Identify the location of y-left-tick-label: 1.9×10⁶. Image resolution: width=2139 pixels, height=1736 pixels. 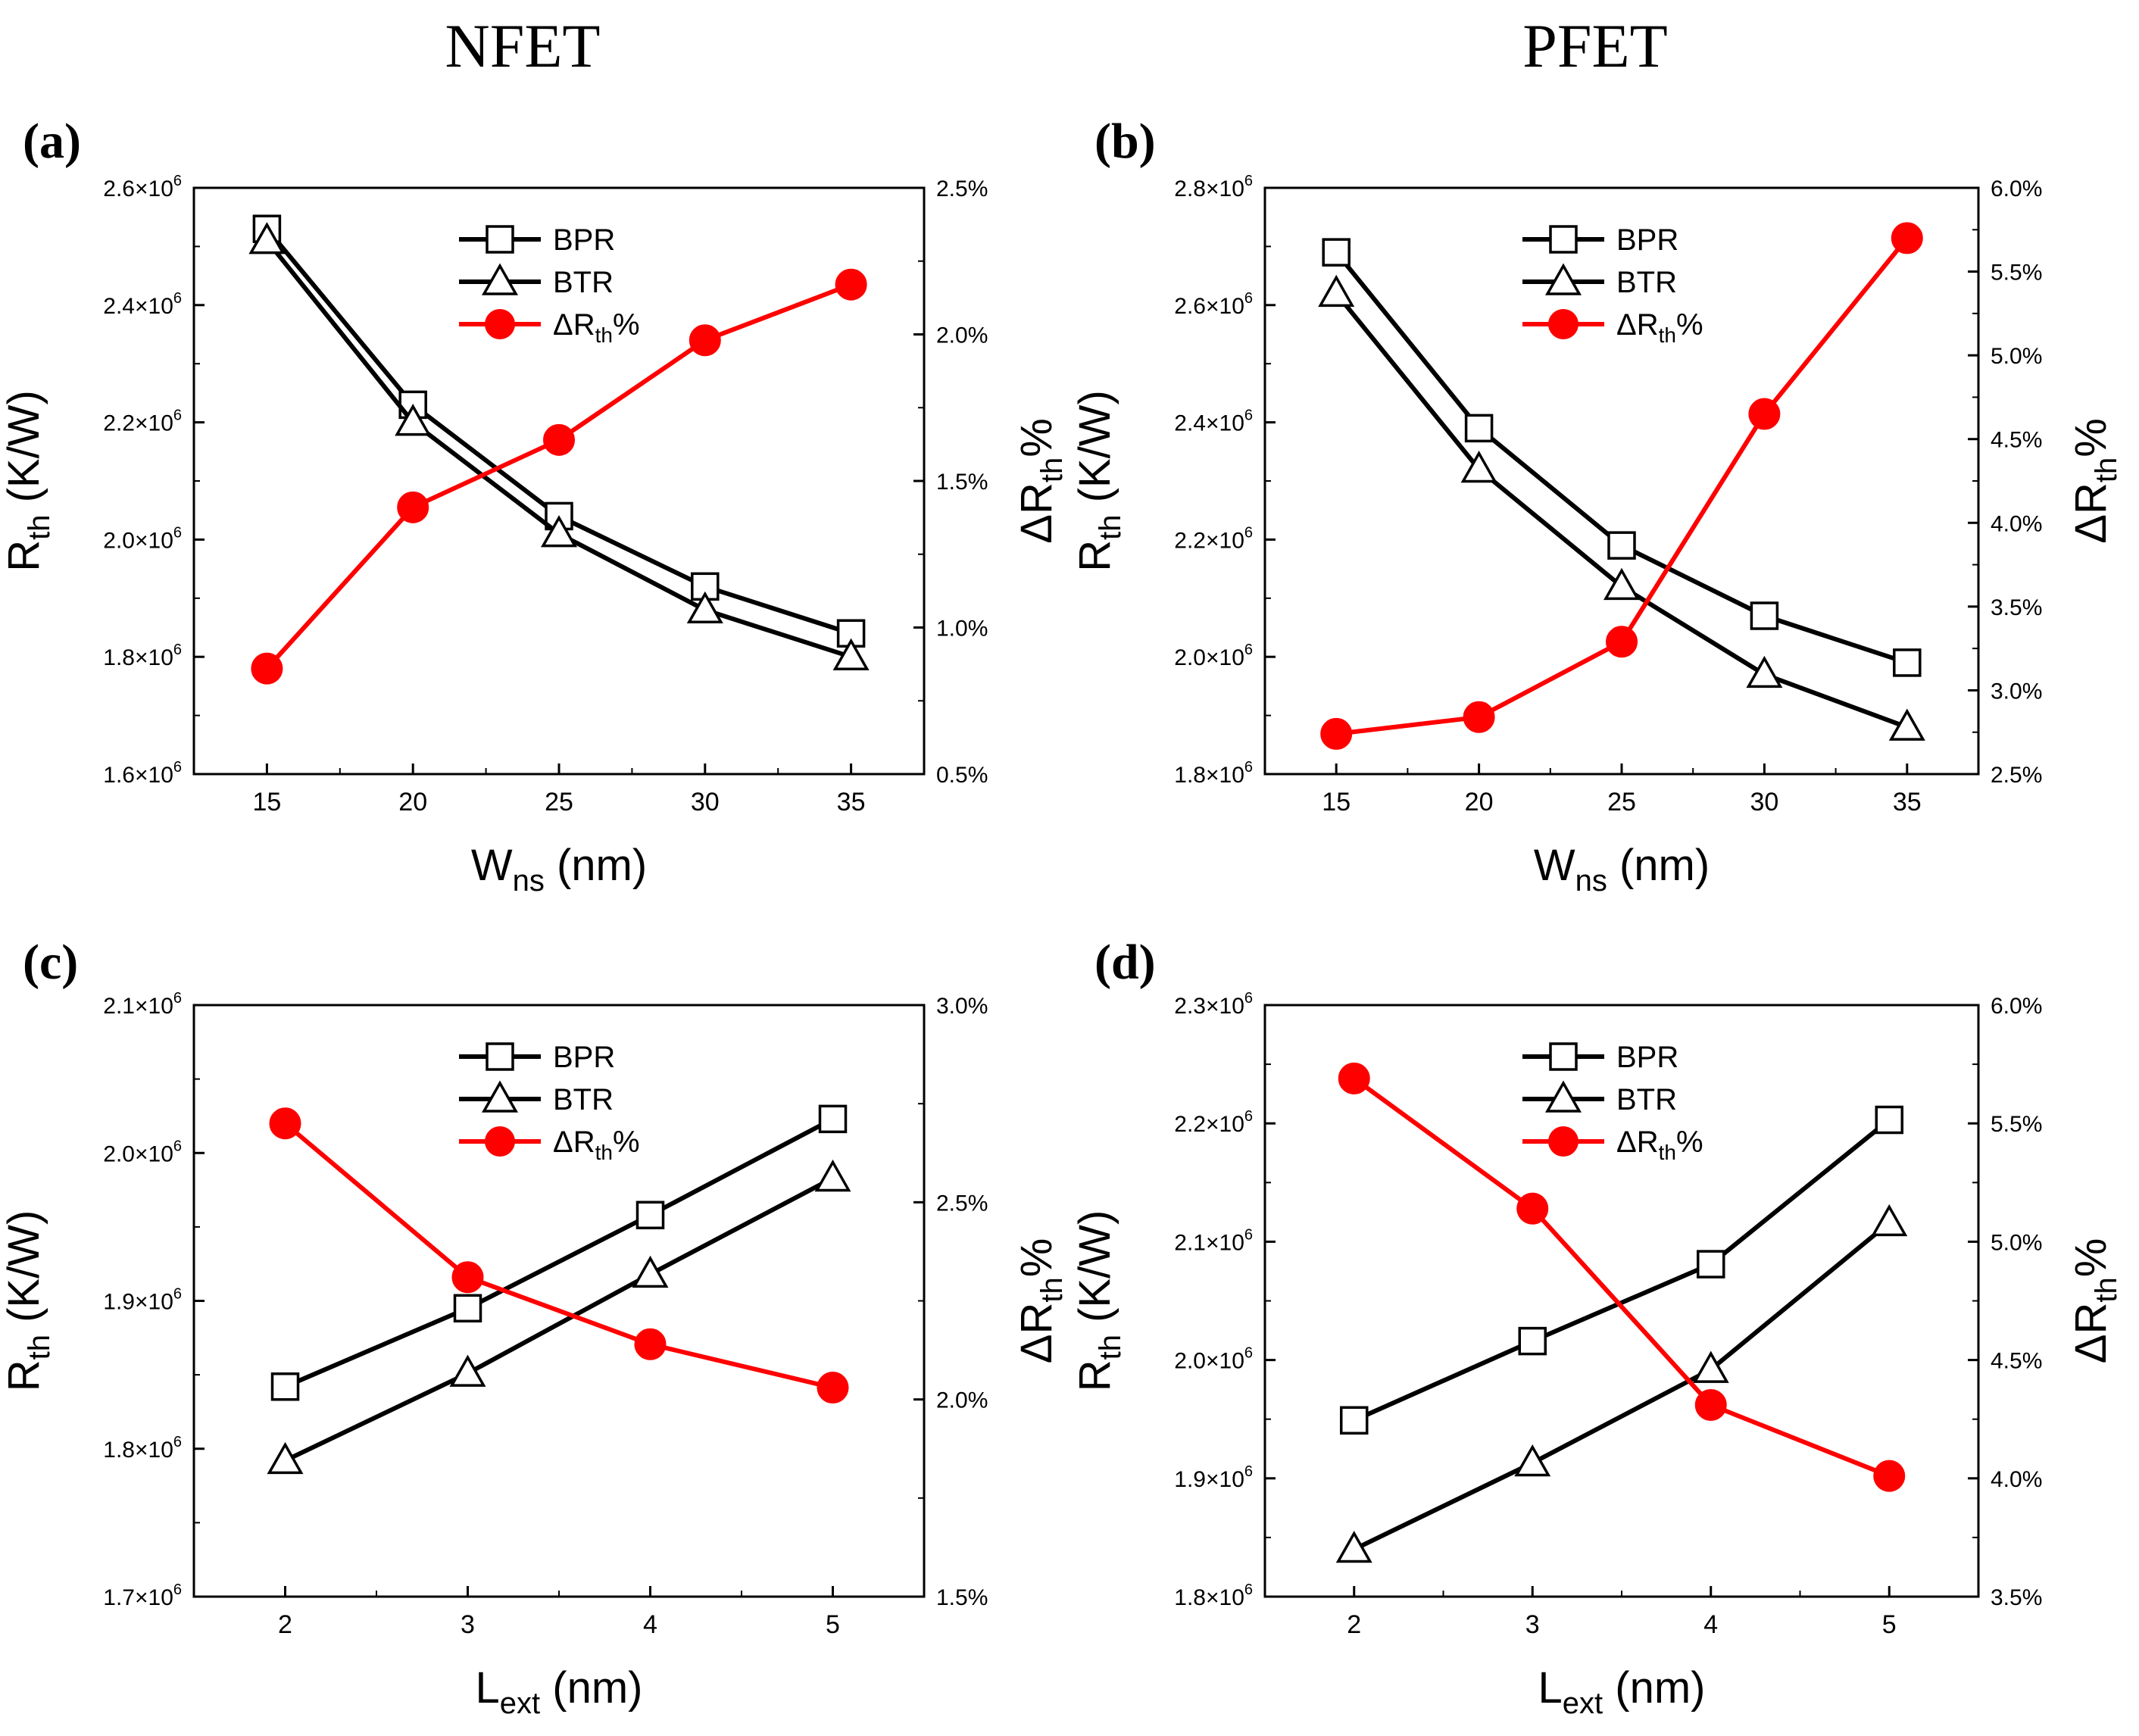
(142, 1300).